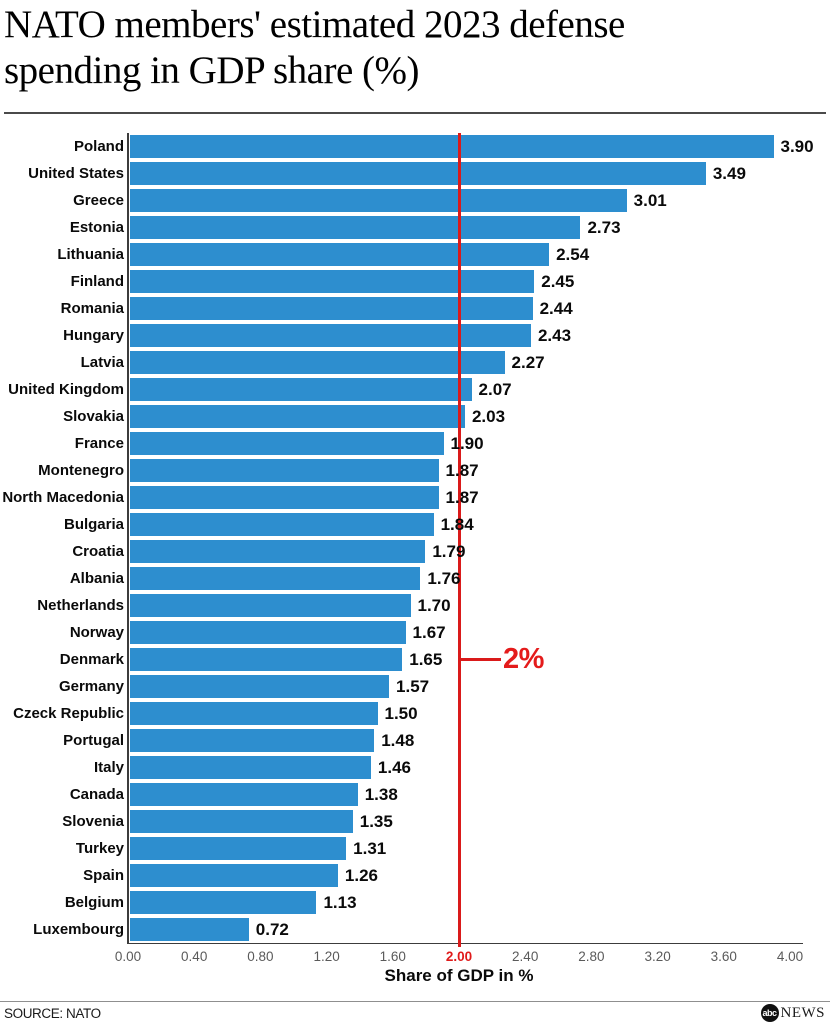 This screenshot has height=1024, width=830. I want to click on x-tick-label: 3.20, so click(657, 956).